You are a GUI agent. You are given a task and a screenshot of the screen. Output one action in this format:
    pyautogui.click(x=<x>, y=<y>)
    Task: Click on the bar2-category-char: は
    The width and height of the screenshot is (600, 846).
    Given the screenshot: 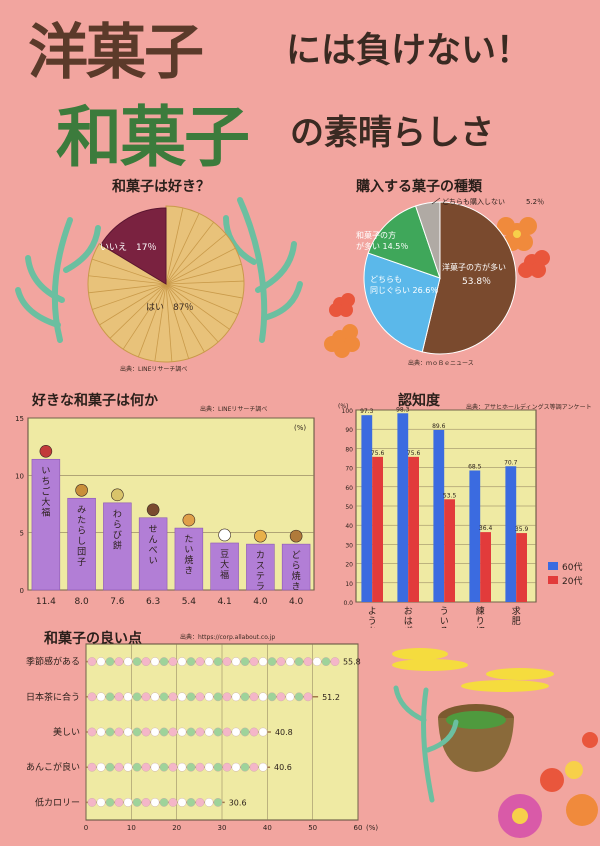 What is the action you would take?
    pyautogui.click(x=408, y=621)
    